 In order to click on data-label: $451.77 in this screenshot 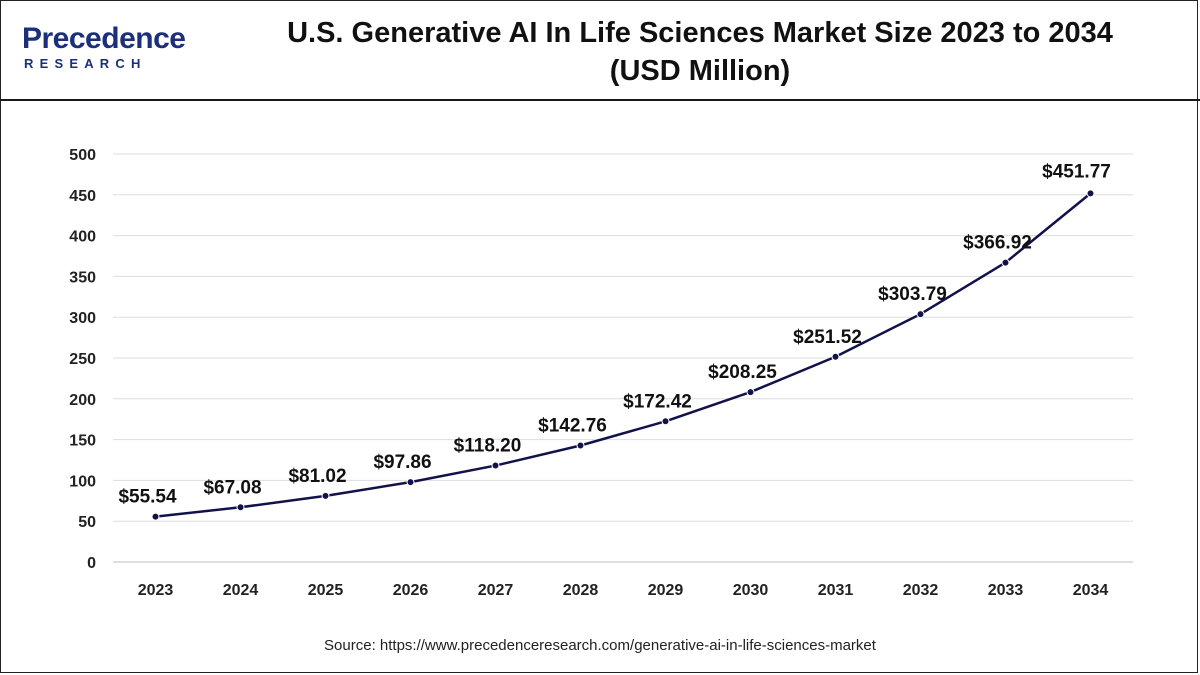, I will do `click(1076, 171)`.